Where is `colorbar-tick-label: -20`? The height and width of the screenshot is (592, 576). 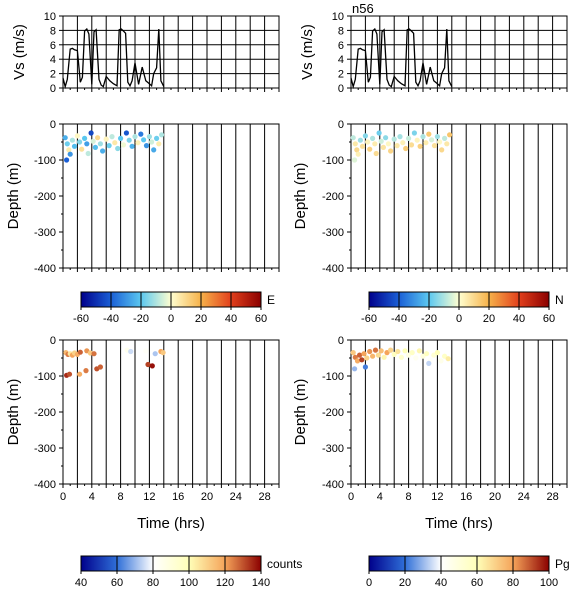
colorbar-tick-label: -20 is located at coordinates (429, 319).